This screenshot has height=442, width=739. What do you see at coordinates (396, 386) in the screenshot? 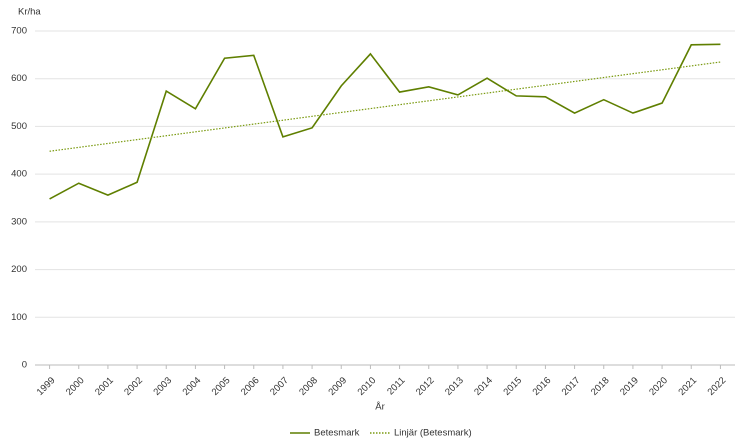
I see `x-tick-label: 2011` at bounding box center [396, 386].